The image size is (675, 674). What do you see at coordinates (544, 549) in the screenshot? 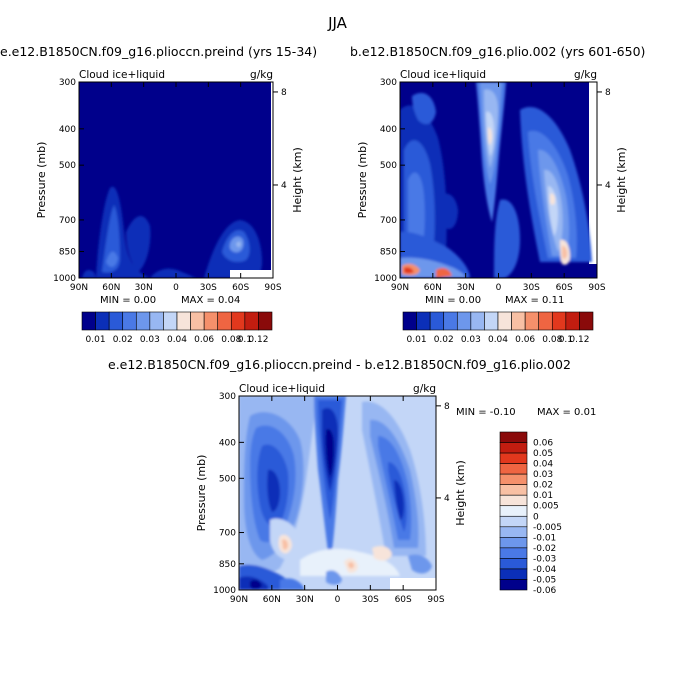
I see `colorbar3-label: -0.02` at bounding box center [544, 549].